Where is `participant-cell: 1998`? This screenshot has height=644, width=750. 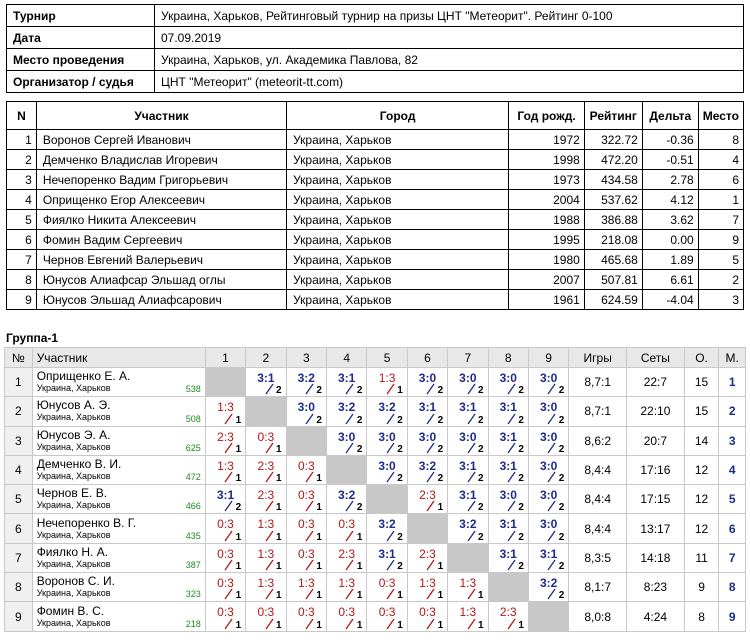 participant-cell: 1998 is located at coordinates (546, 159).